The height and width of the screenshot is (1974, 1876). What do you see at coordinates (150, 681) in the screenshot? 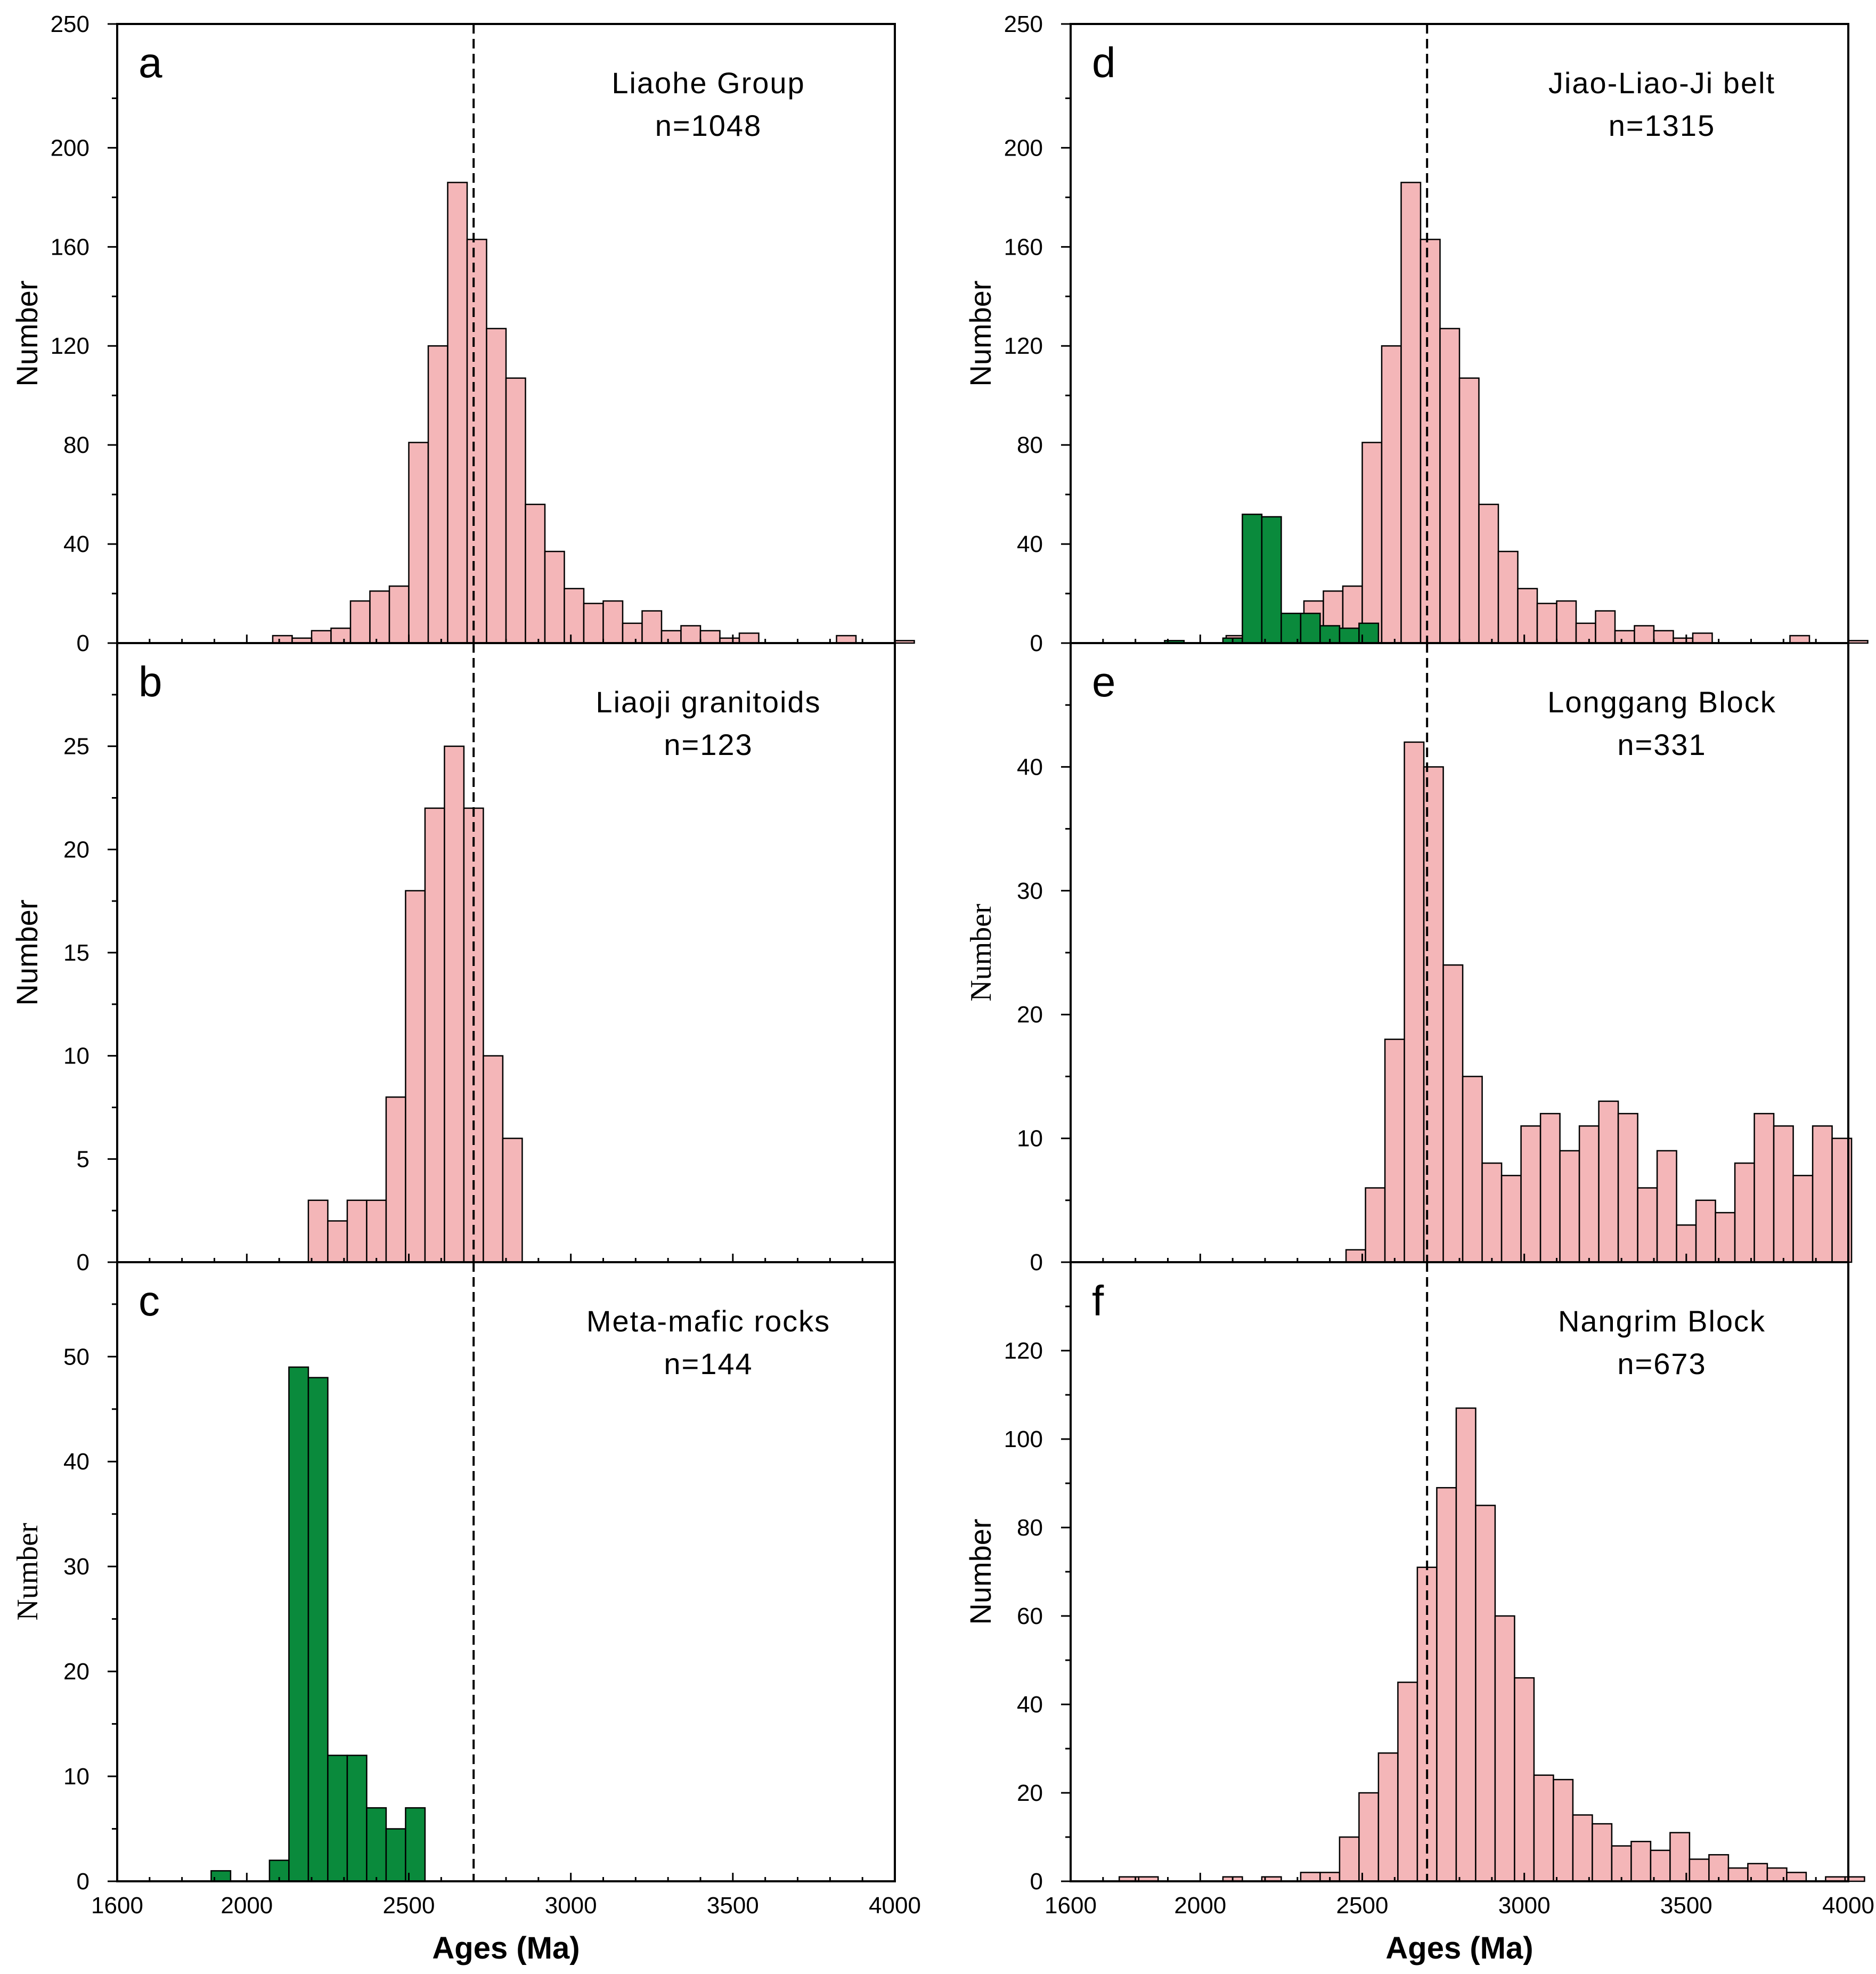
I see `panel-letter: b` at bounding box center [150, 681].